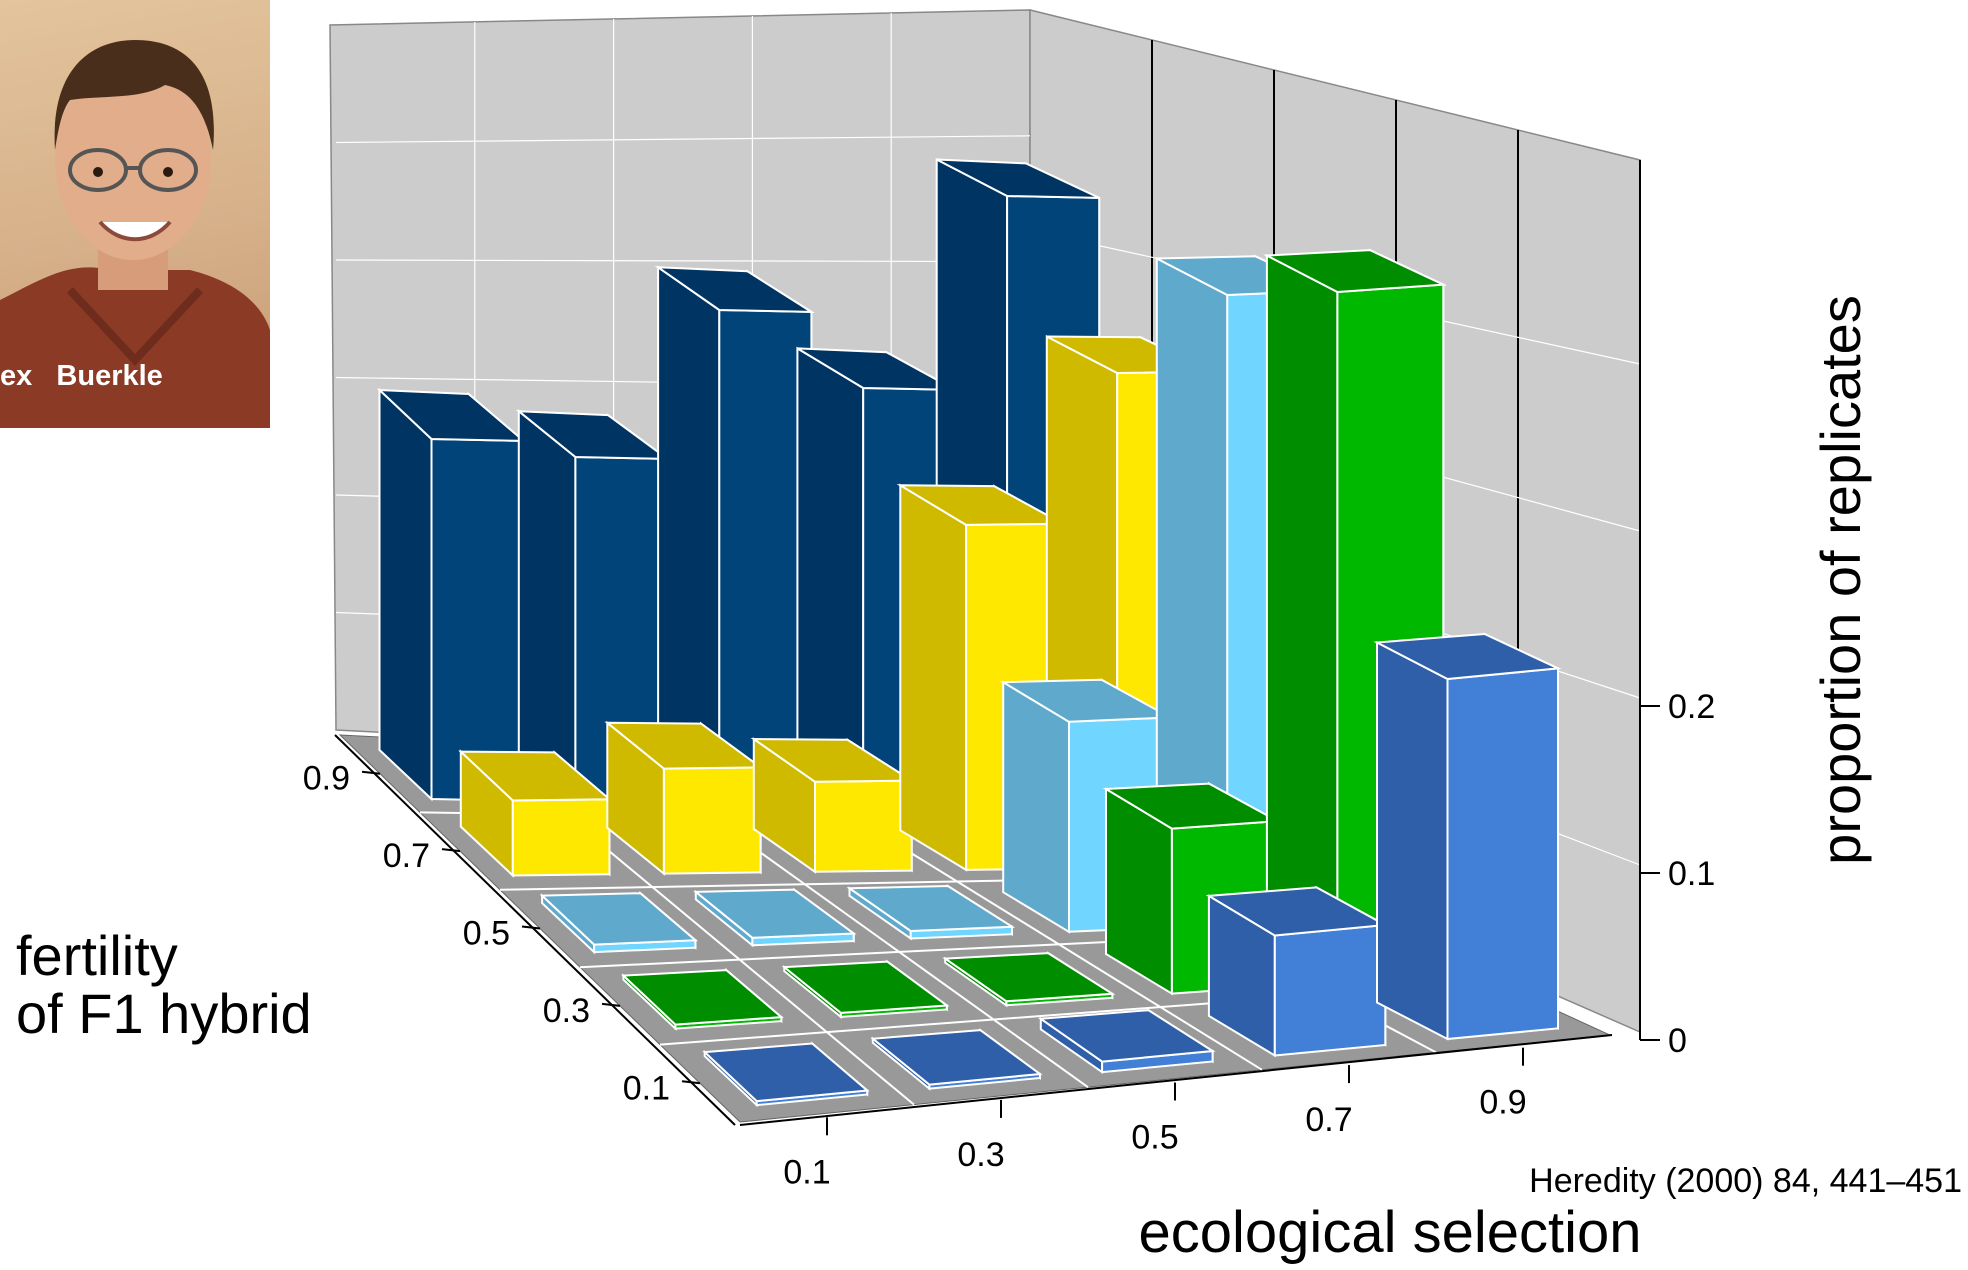 This screenshot has width=1968, height=1270. I want to click on photo-caption: ex Buerkle, so click(81, 376).